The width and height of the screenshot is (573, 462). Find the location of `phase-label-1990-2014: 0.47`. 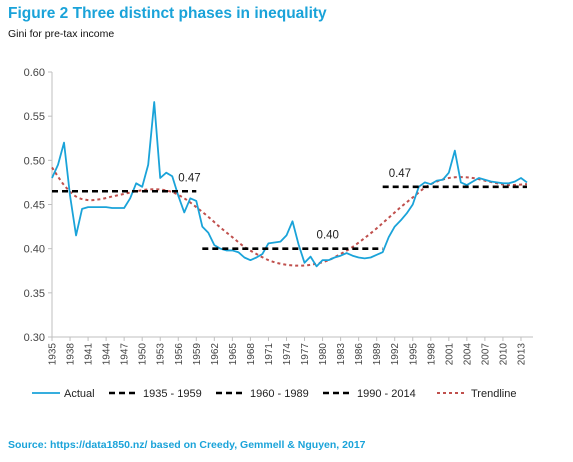

phase-label-1990-2014: 0.47 is located at coordinates (400, 174).